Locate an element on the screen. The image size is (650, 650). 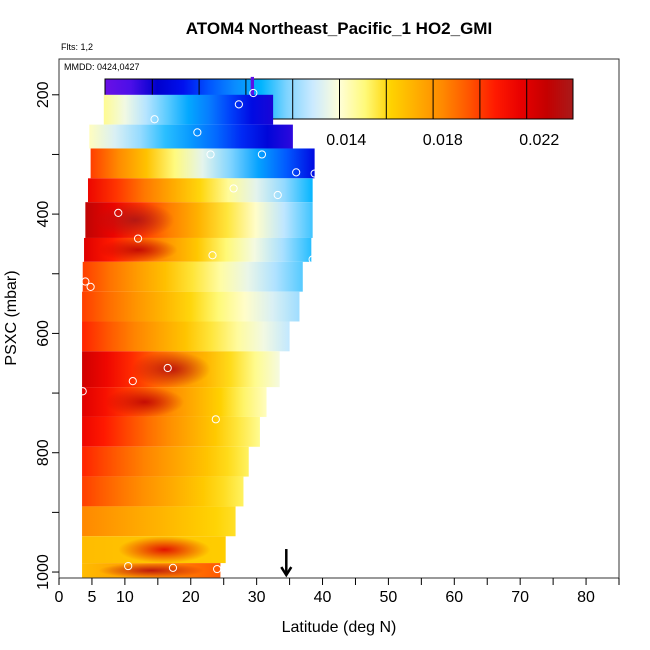
down-arrow-head is located at coordinates (286, 572).